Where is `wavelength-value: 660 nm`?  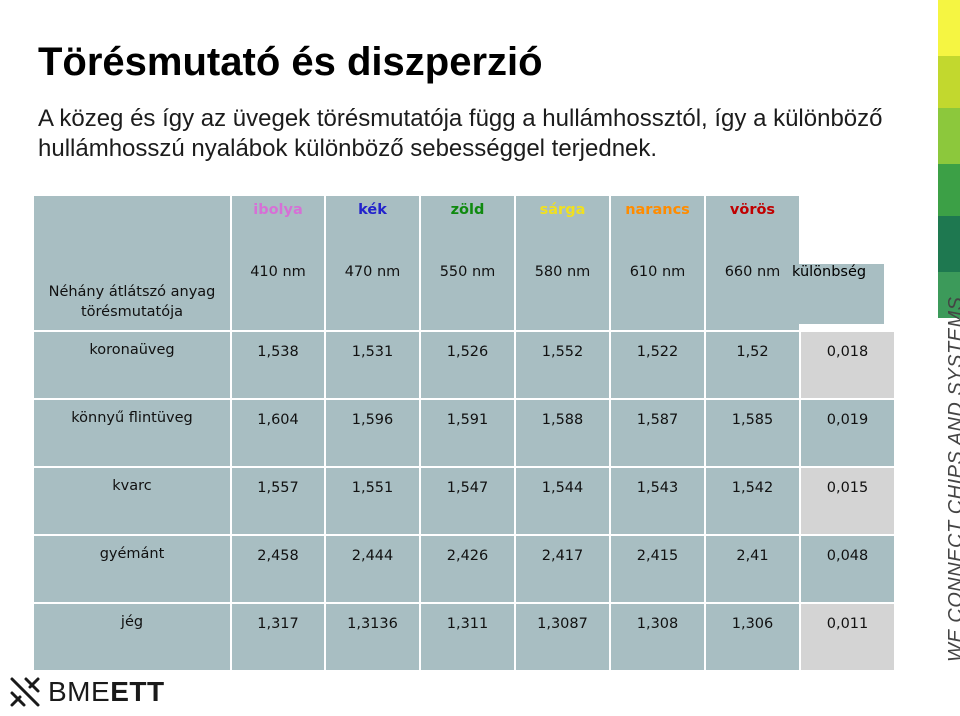
wavelength-value: 660 nm is located at coordinates (752, 272).